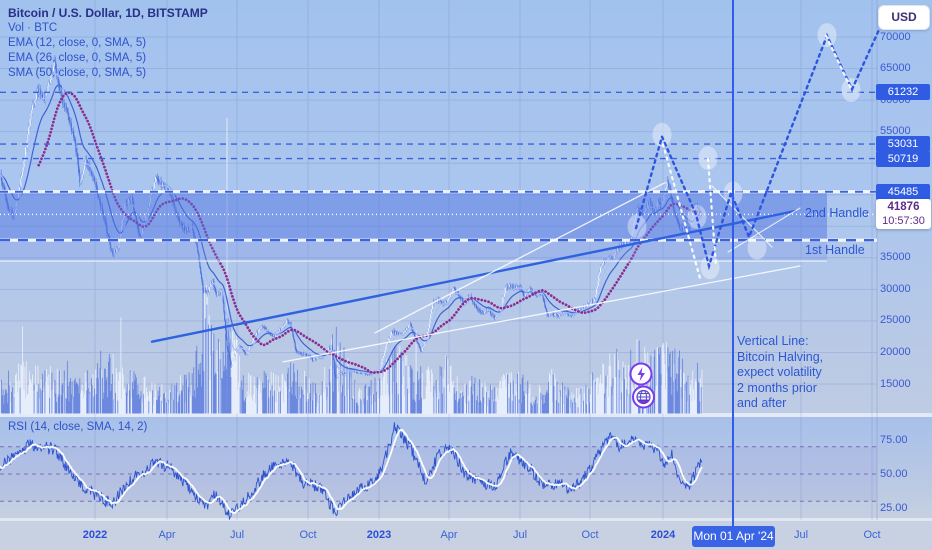 The height and width of the screenshot is (550, 932). Describe the element at coordinates (758, 148) in the screenshot. I see `projection-path-blue` at that location.